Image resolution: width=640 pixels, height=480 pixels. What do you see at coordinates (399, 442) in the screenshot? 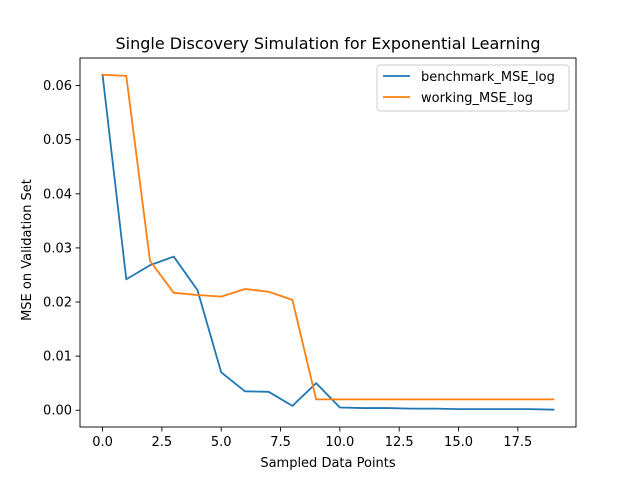
I see `x-tick-label: 12.5` at bounding box center [399, 442].